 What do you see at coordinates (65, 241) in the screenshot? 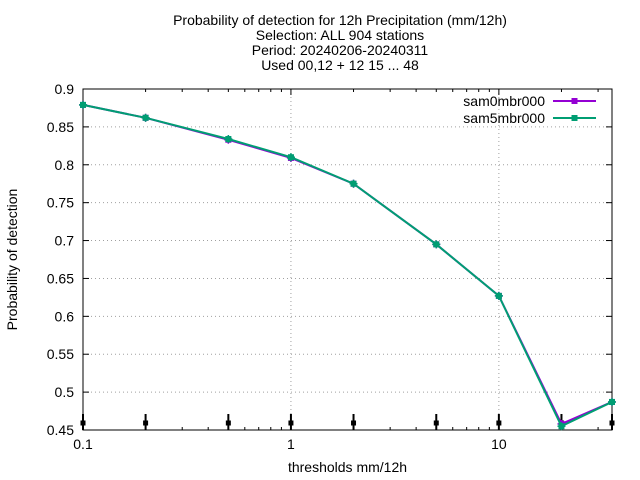
I see `y-tick-label: 0.7` at bounding box center [65, 241].